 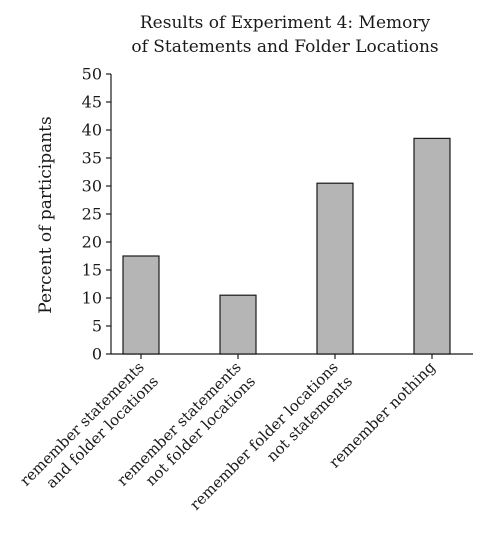 I want to click on y-axis-label: Percent of participants, so click(x=46, y=214).